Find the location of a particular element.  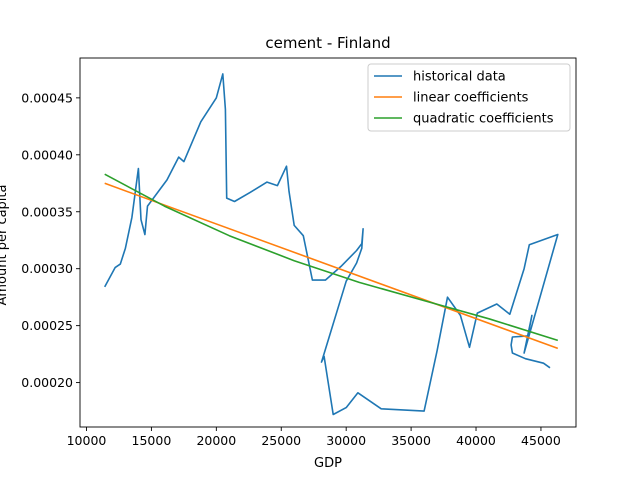

x-tick-label: 15000 is located at coordinates (152, 440).